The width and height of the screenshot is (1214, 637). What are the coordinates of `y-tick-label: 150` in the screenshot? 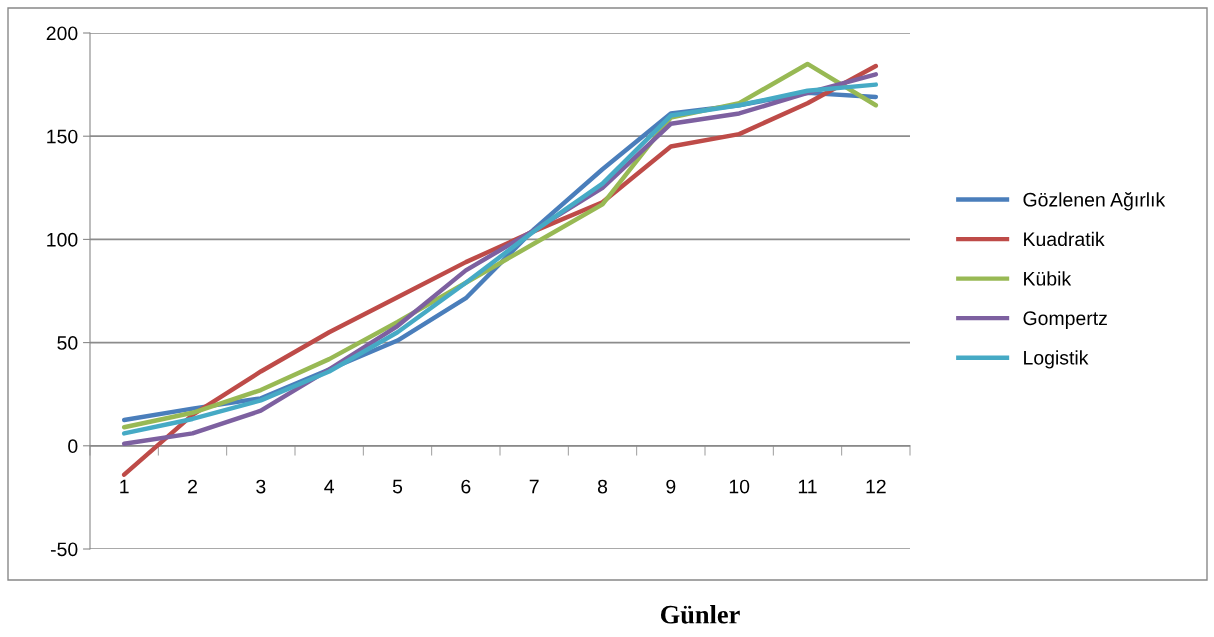 It's located at (62, 136).